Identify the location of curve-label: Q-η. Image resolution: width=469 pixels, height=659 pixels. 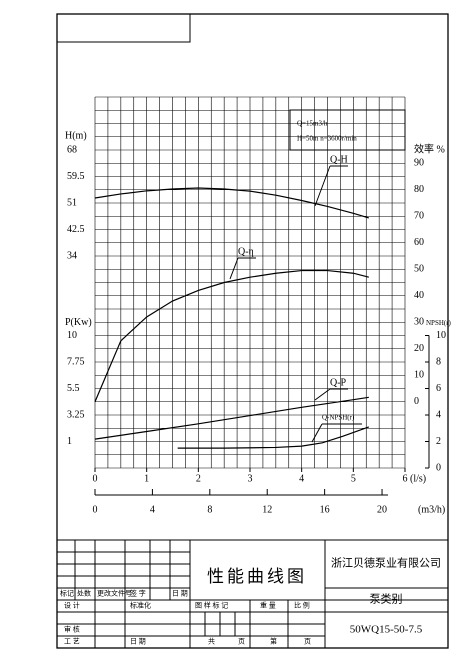
(246, 251).